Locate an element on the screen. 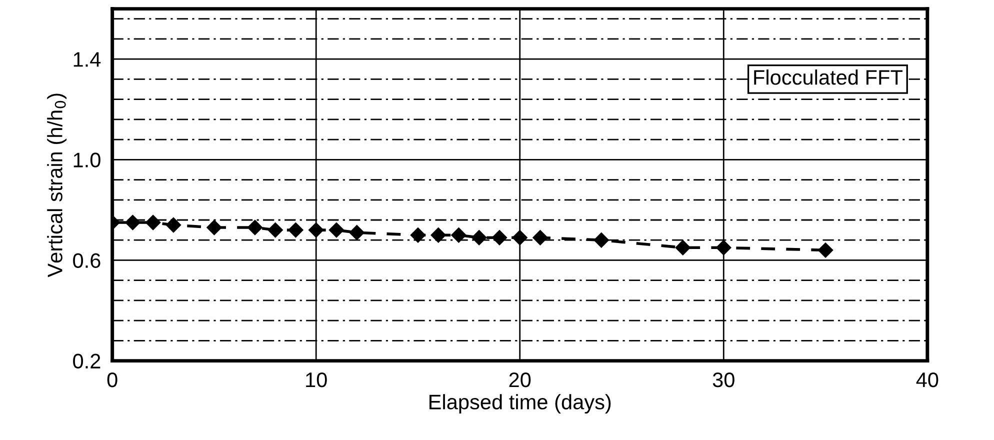  x-tick-label: 10 is located at coordinates (316, 380).